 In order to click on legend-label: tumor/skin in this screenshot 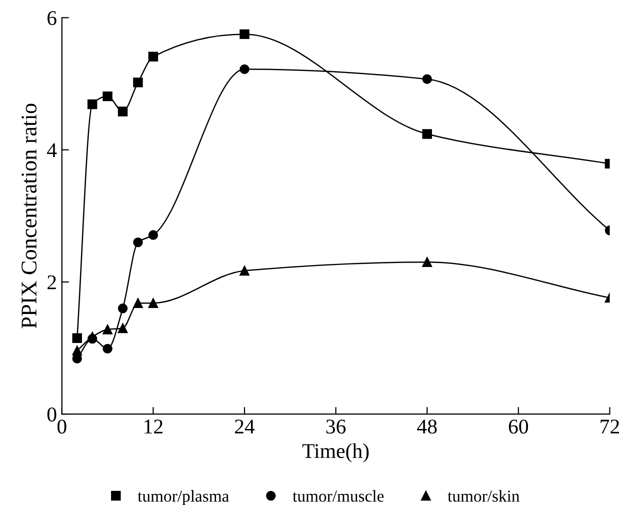, I will do `click(484, 496)`.